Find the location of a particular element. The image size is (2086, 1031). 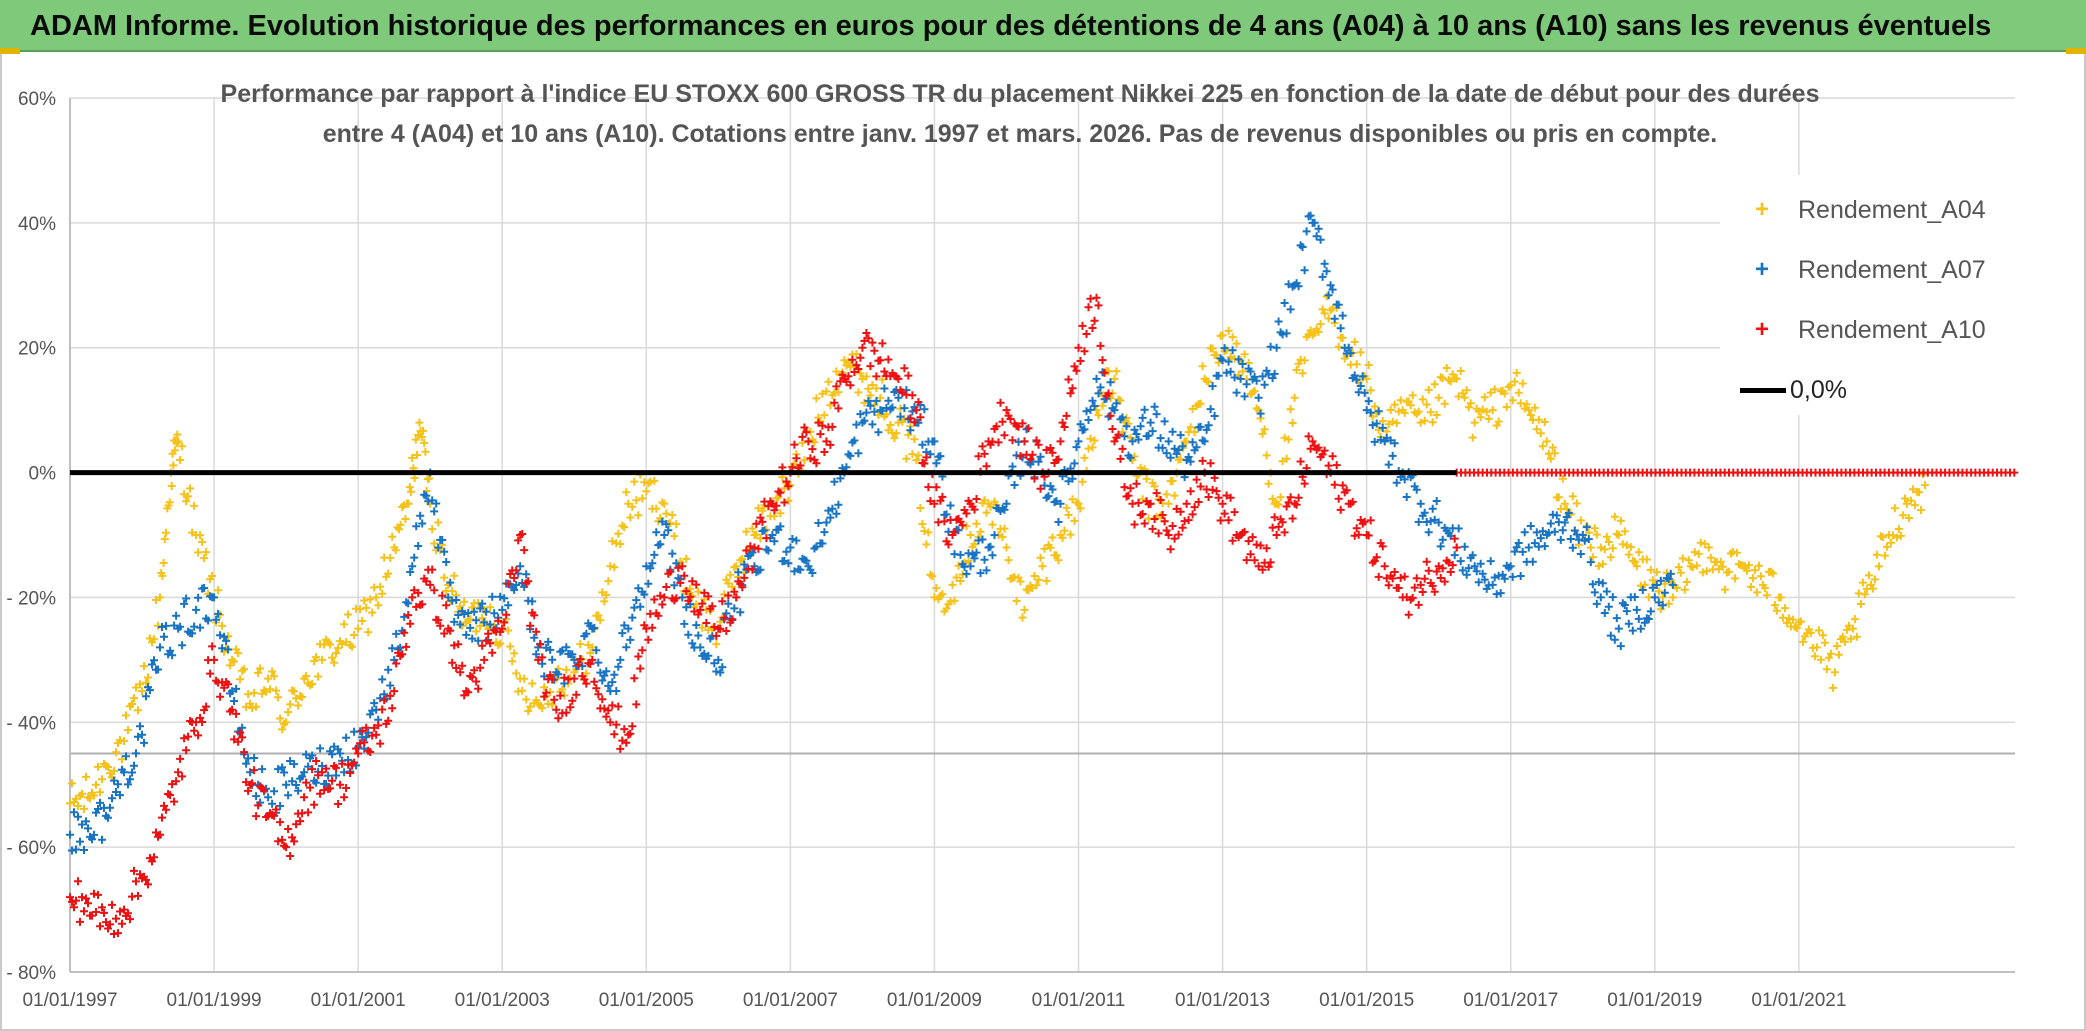

legend-item-a07: + Rendement_A07 is located at coordinates (1863, 270).